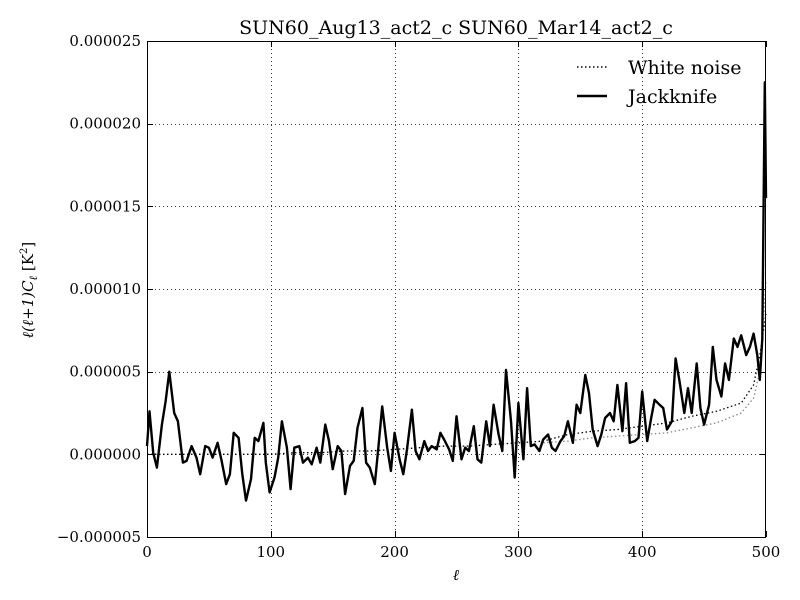 This screenshot has height=600, width=800. Describe the element at coordinates (28, 264) in the screenshot. I see `y-axis-label-unit: [K` at that location.